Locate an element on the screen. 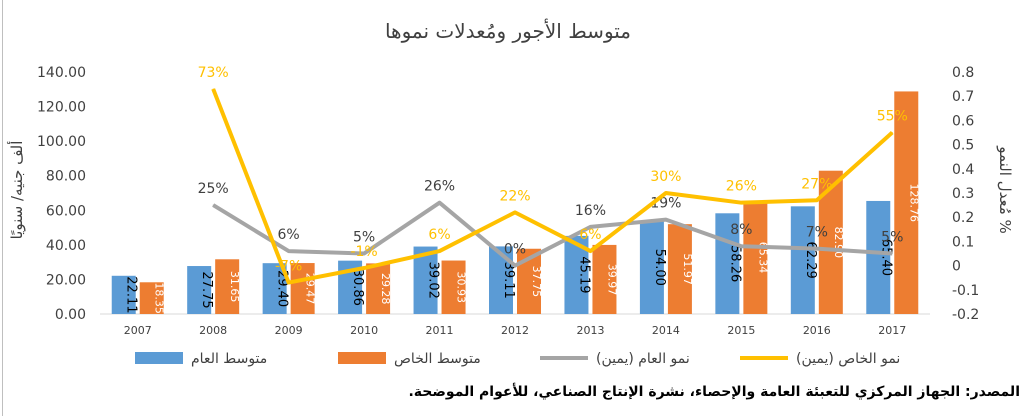  legend-label: نمو العام (يمين) is located at coordinates (643, 359).